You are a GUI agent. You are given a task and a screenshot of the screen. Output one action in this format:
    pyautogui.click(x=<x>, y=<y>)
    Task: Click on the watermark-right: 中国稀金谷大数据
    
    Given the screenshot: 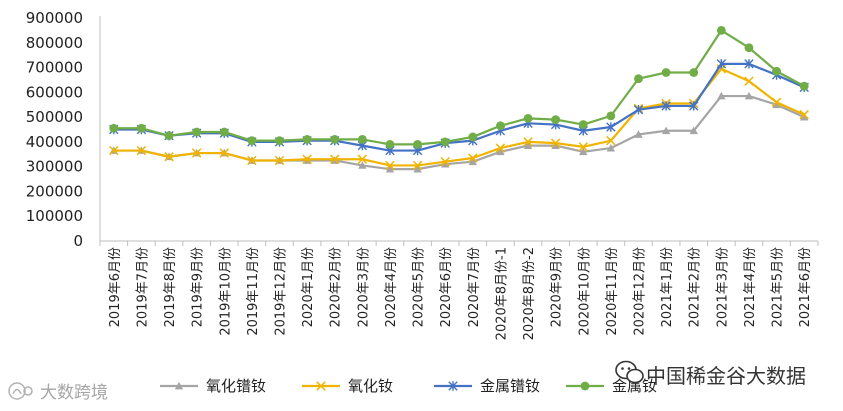 What is the action you would take?
    pyautogui.click(x=710, y=374)
    